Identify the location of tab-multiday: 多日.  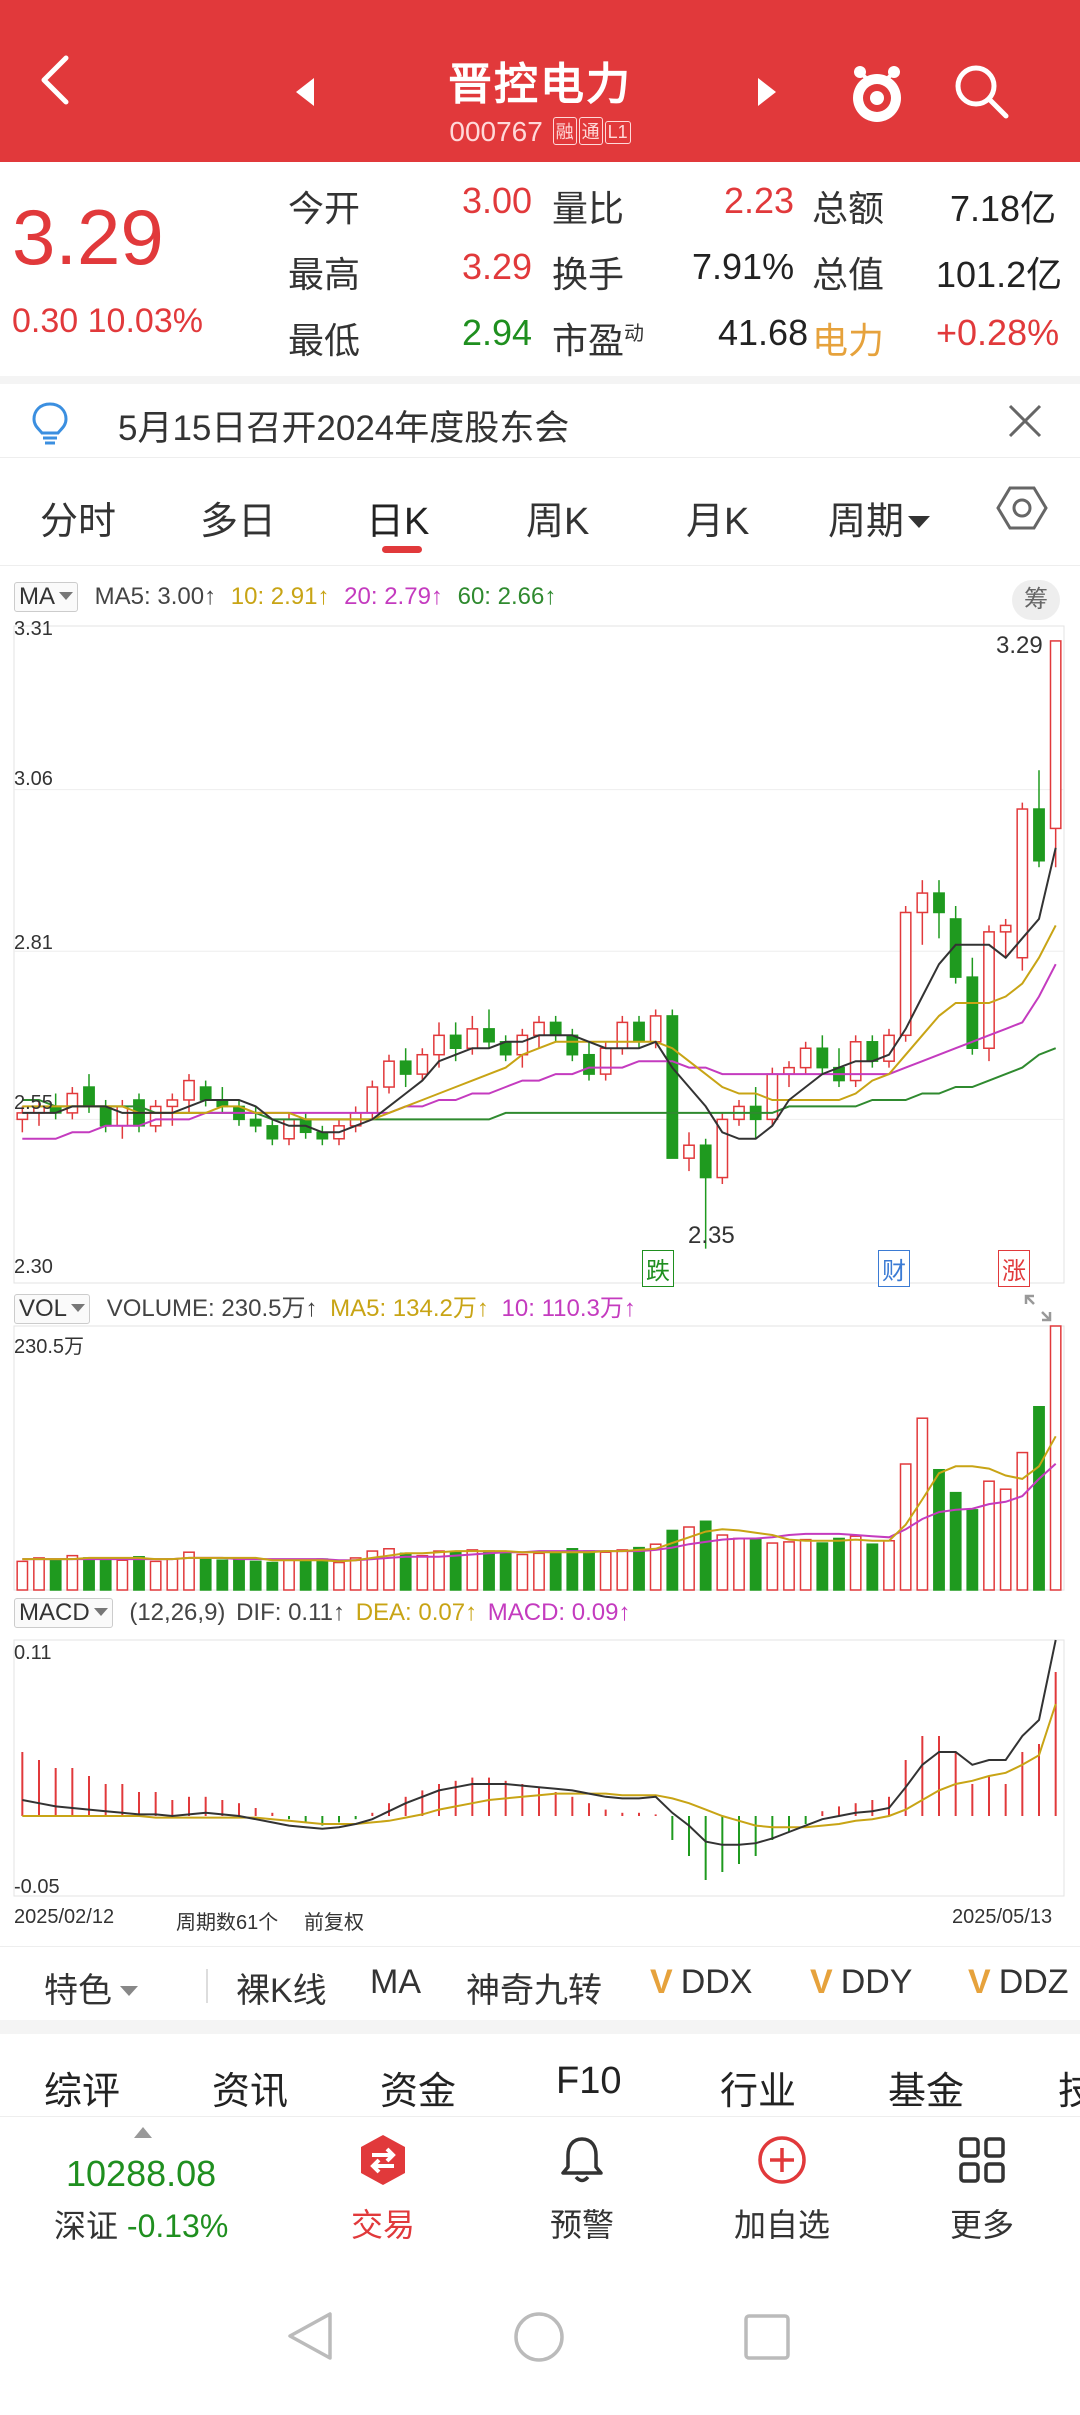
(238, 522).